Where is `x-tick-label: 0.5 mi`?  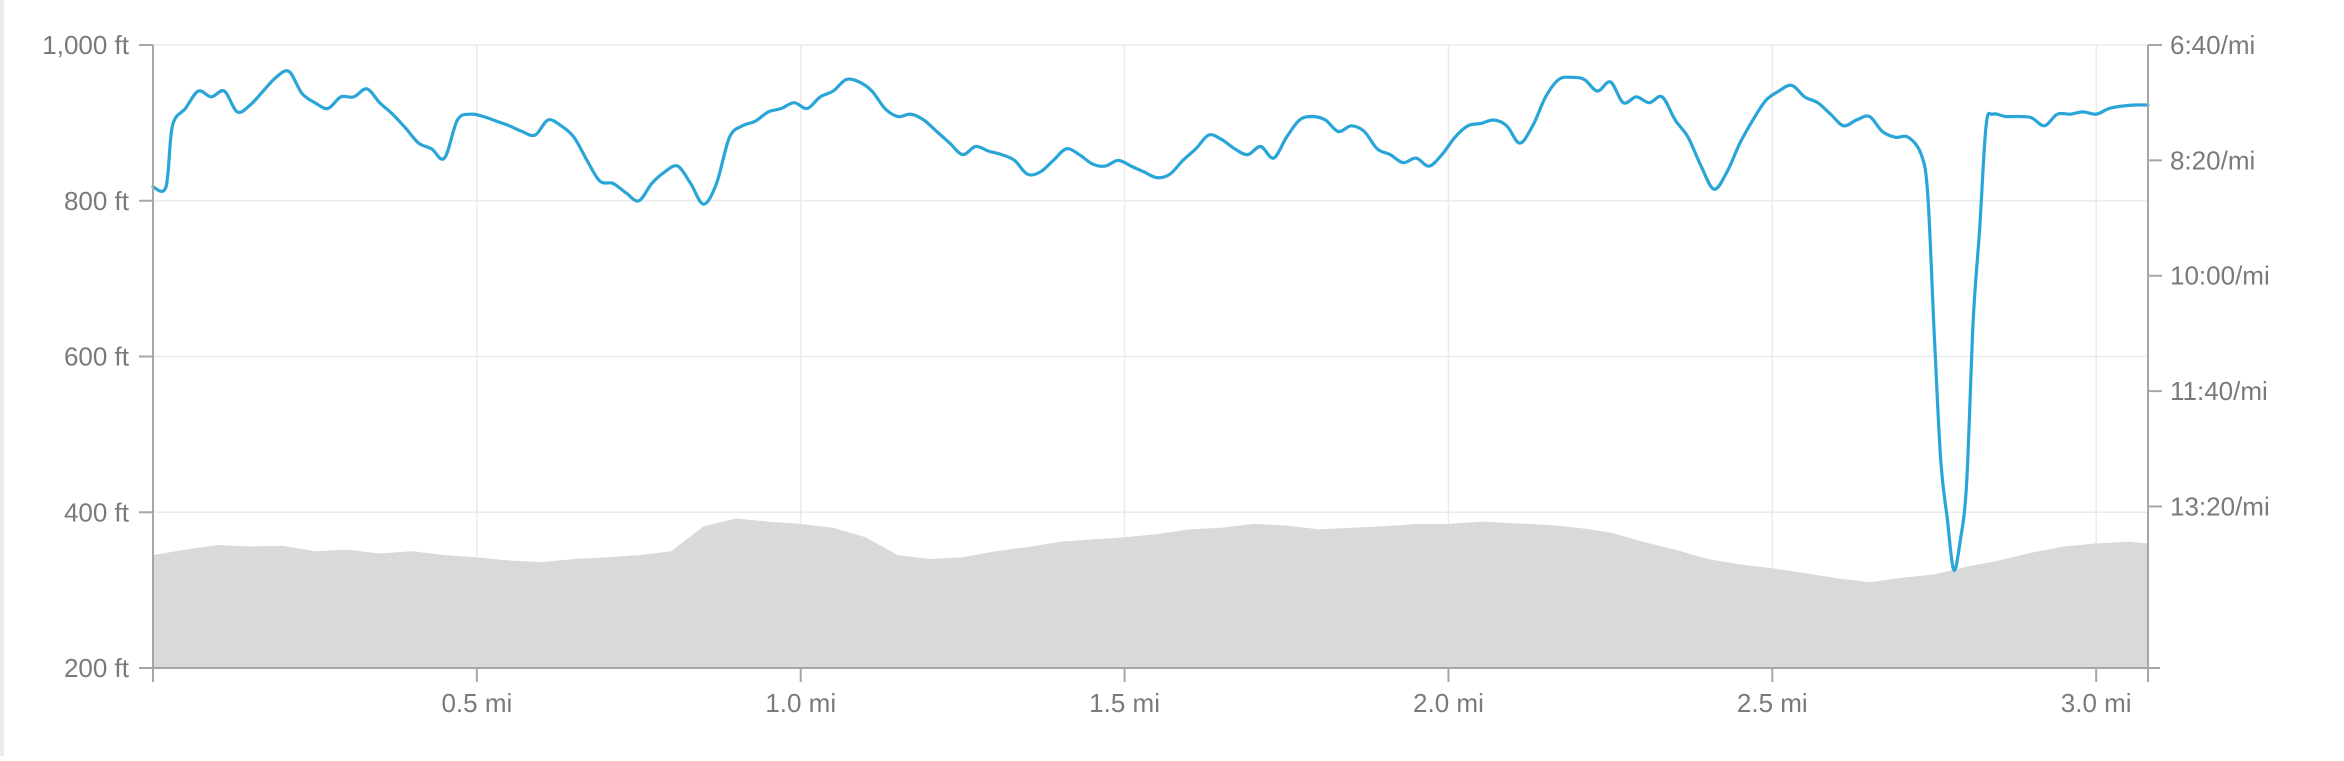 x-tick-label: 0.5 mi is located at coordinates (476, 703).